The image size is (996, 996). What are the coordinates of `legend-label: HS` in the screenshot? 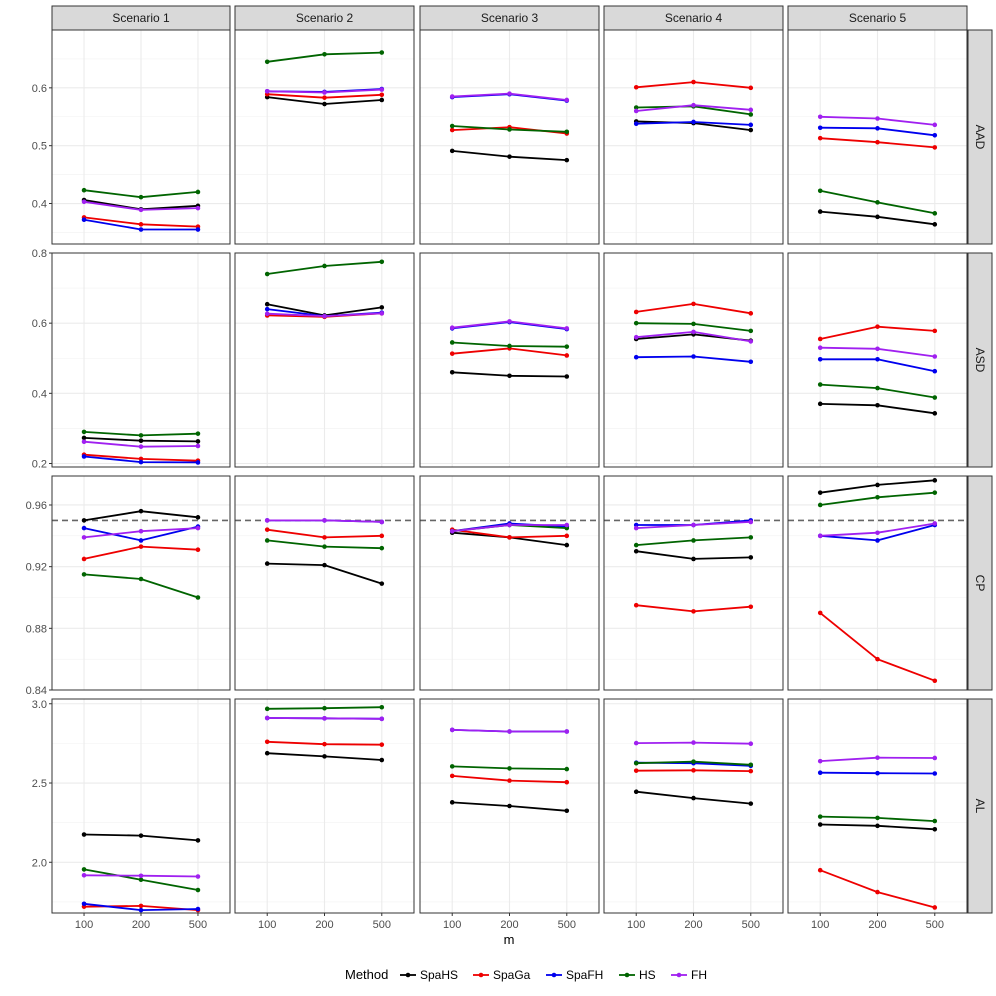 It's located at (647, 975).